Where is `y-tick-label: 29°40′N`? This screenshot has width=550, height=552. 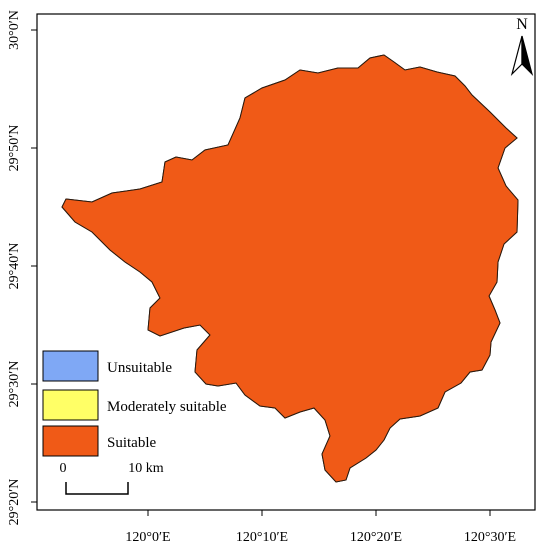
y-tick-label: 29°40′N is located at coordinates (14, 266).